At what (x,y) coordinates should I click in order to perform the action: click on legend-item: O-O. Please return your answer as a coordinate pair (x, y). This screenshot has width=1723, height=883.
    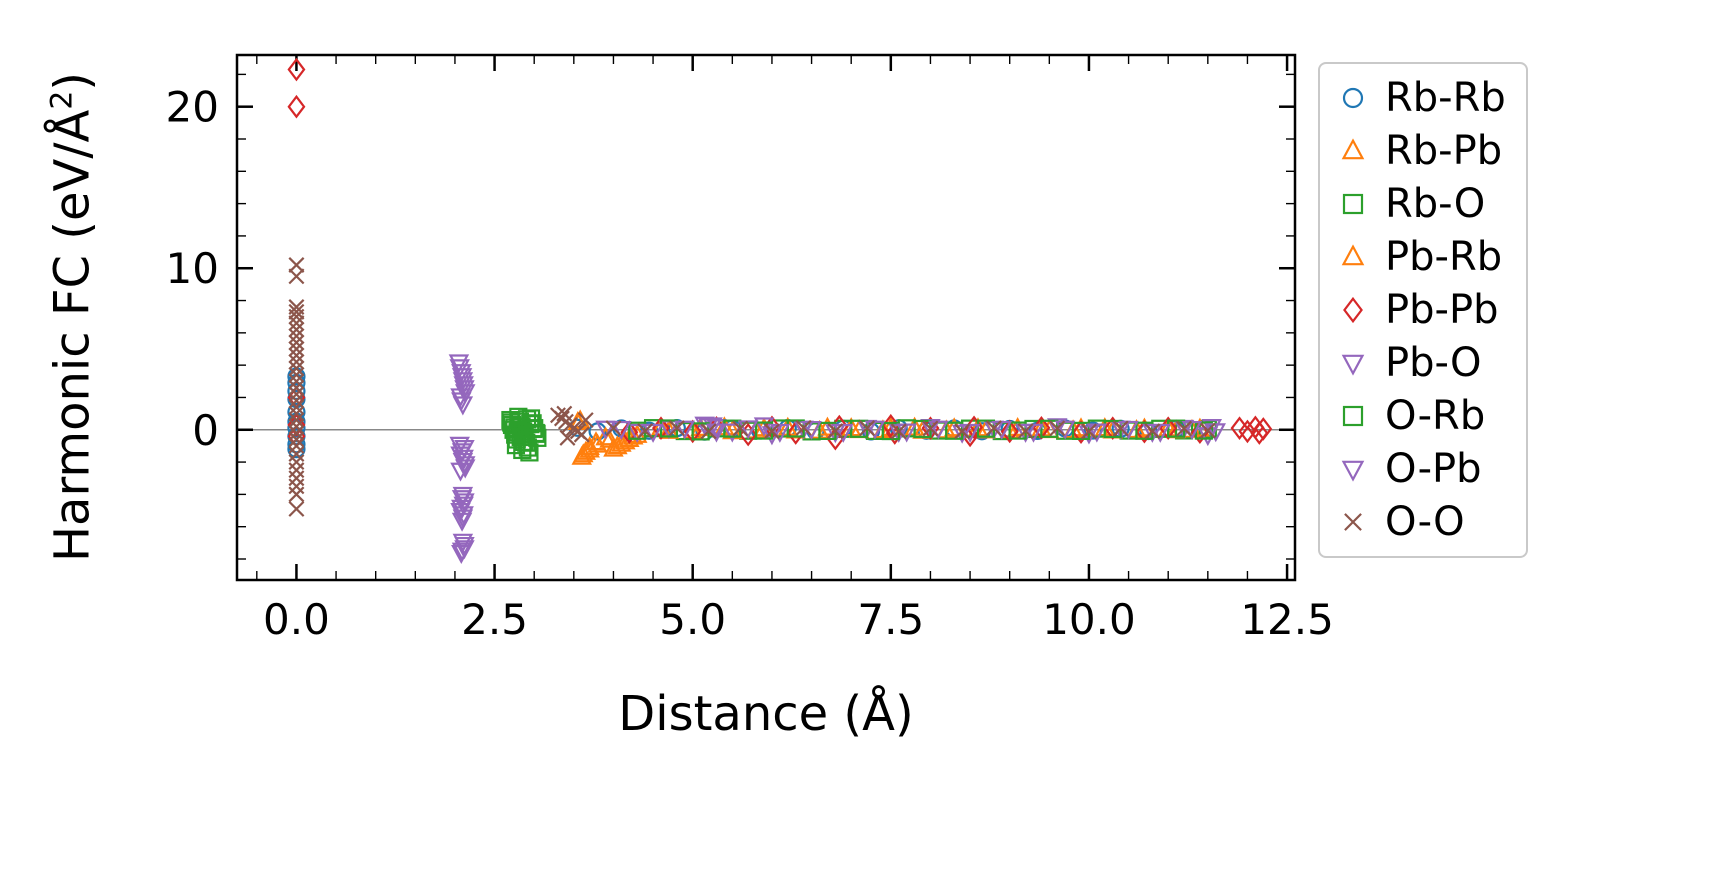
    Looking at the image, I should click on (1420, 522).